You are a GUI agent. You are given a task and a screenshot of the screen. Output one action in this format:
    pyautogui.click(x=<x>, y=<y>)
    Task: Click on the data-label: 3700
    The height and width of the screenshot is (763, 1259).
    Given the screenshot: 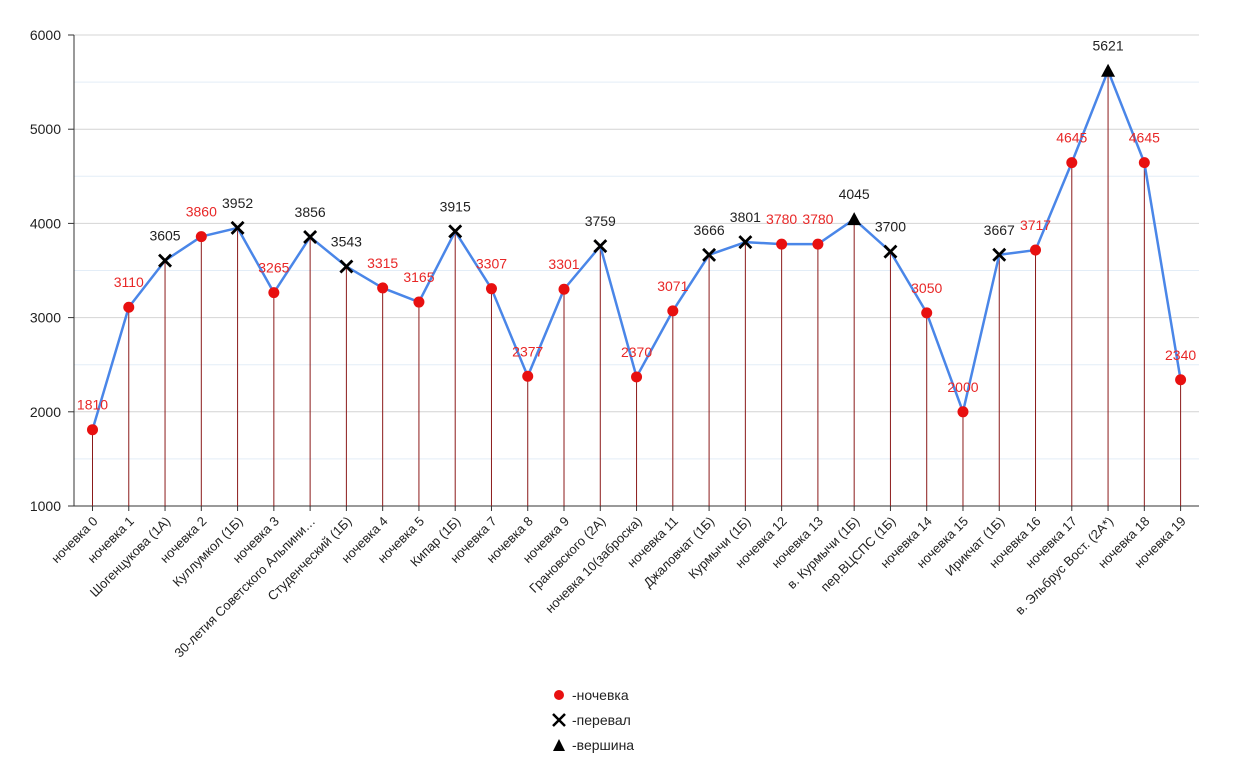 What is the action you would take?
    pyautogui.click(x=890, y=227)
    